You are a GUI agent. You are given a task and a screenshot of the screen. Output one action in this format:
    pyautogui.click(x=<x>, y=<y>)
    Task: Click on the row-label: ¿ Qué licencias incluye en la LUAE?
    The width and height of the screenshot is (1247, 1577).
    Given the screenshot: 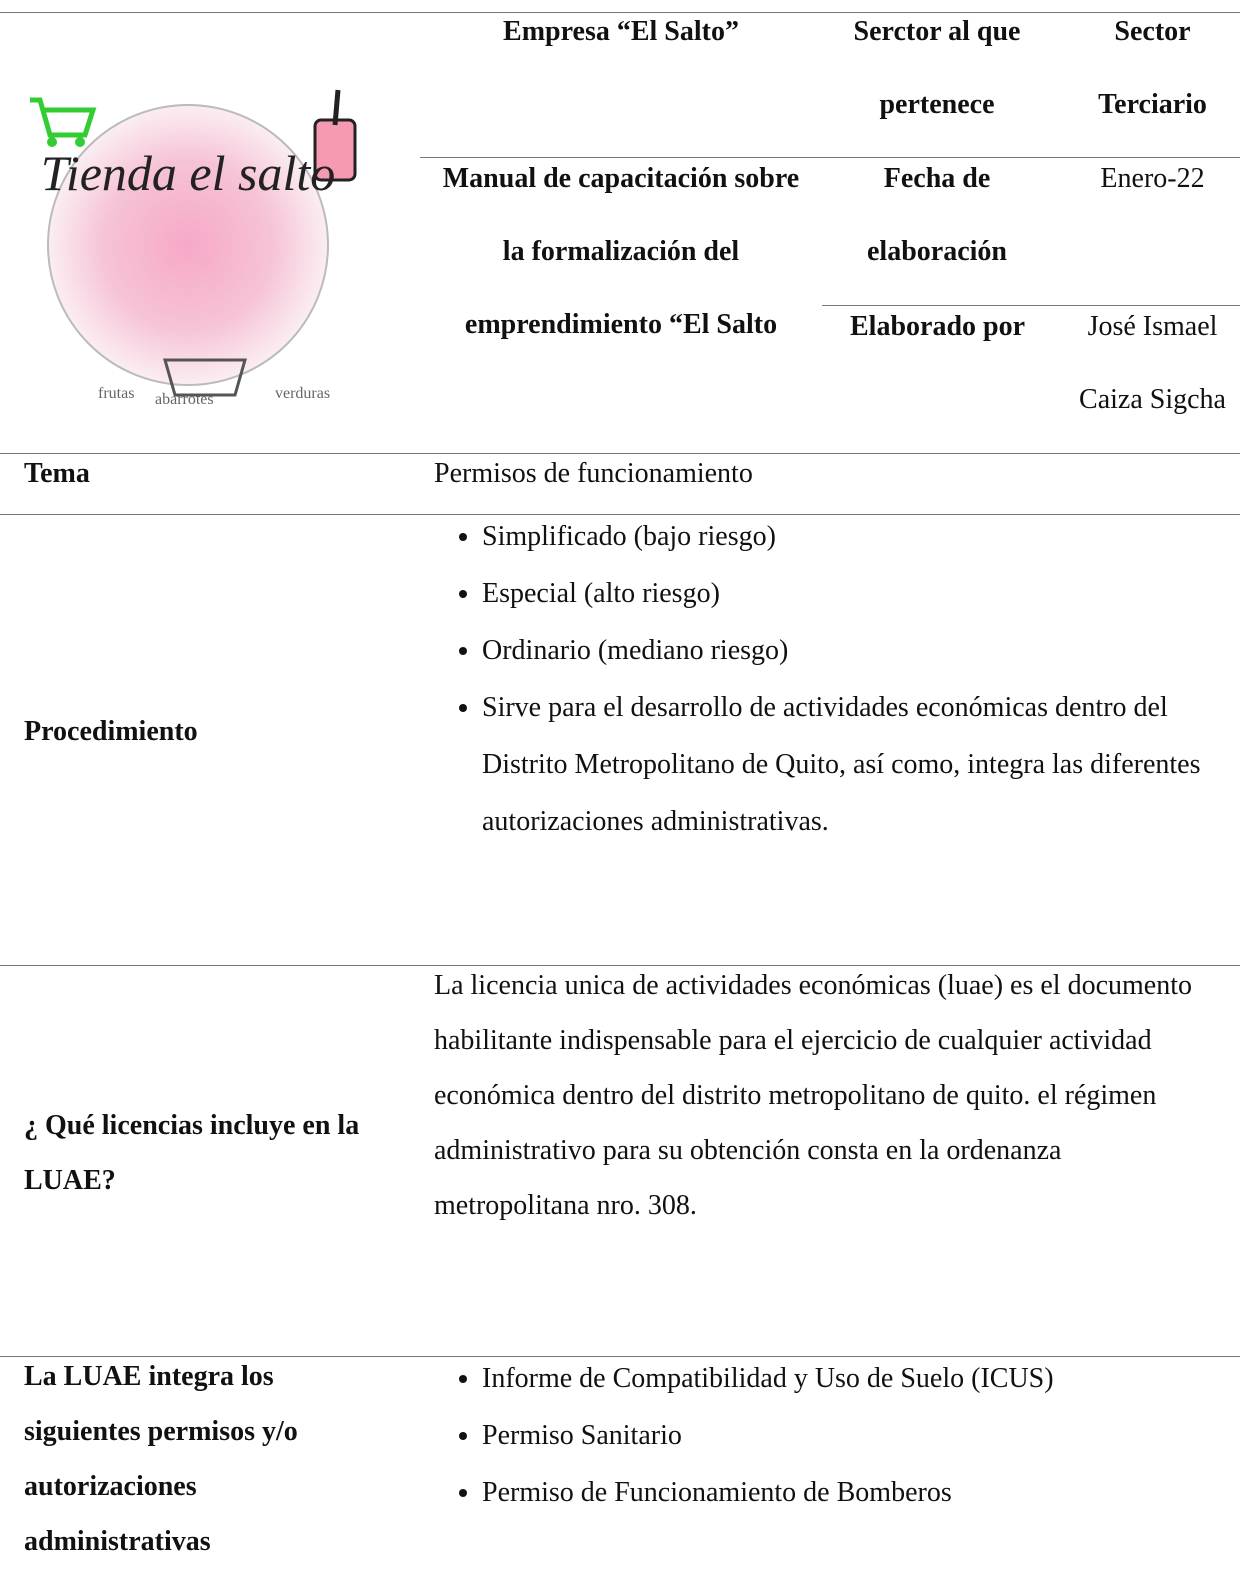 What is the action you would take?
    pyautogui.click(x=192, y=1153)
    